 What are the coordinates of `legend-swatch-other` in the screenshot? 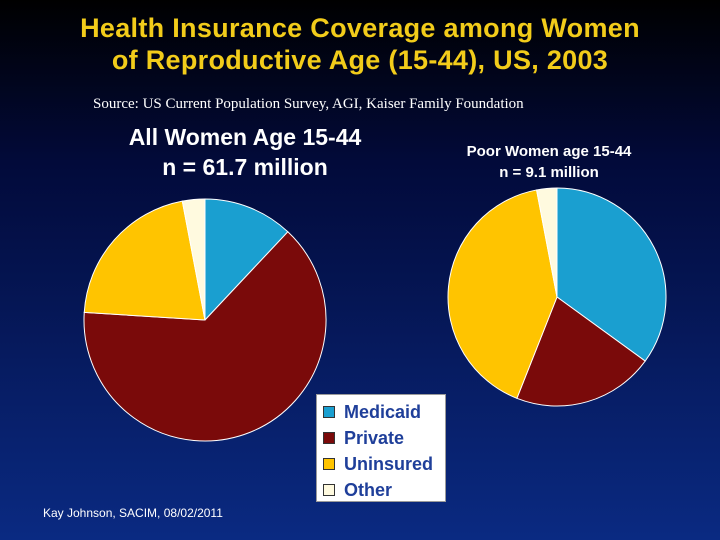 It's located at (329, 490).